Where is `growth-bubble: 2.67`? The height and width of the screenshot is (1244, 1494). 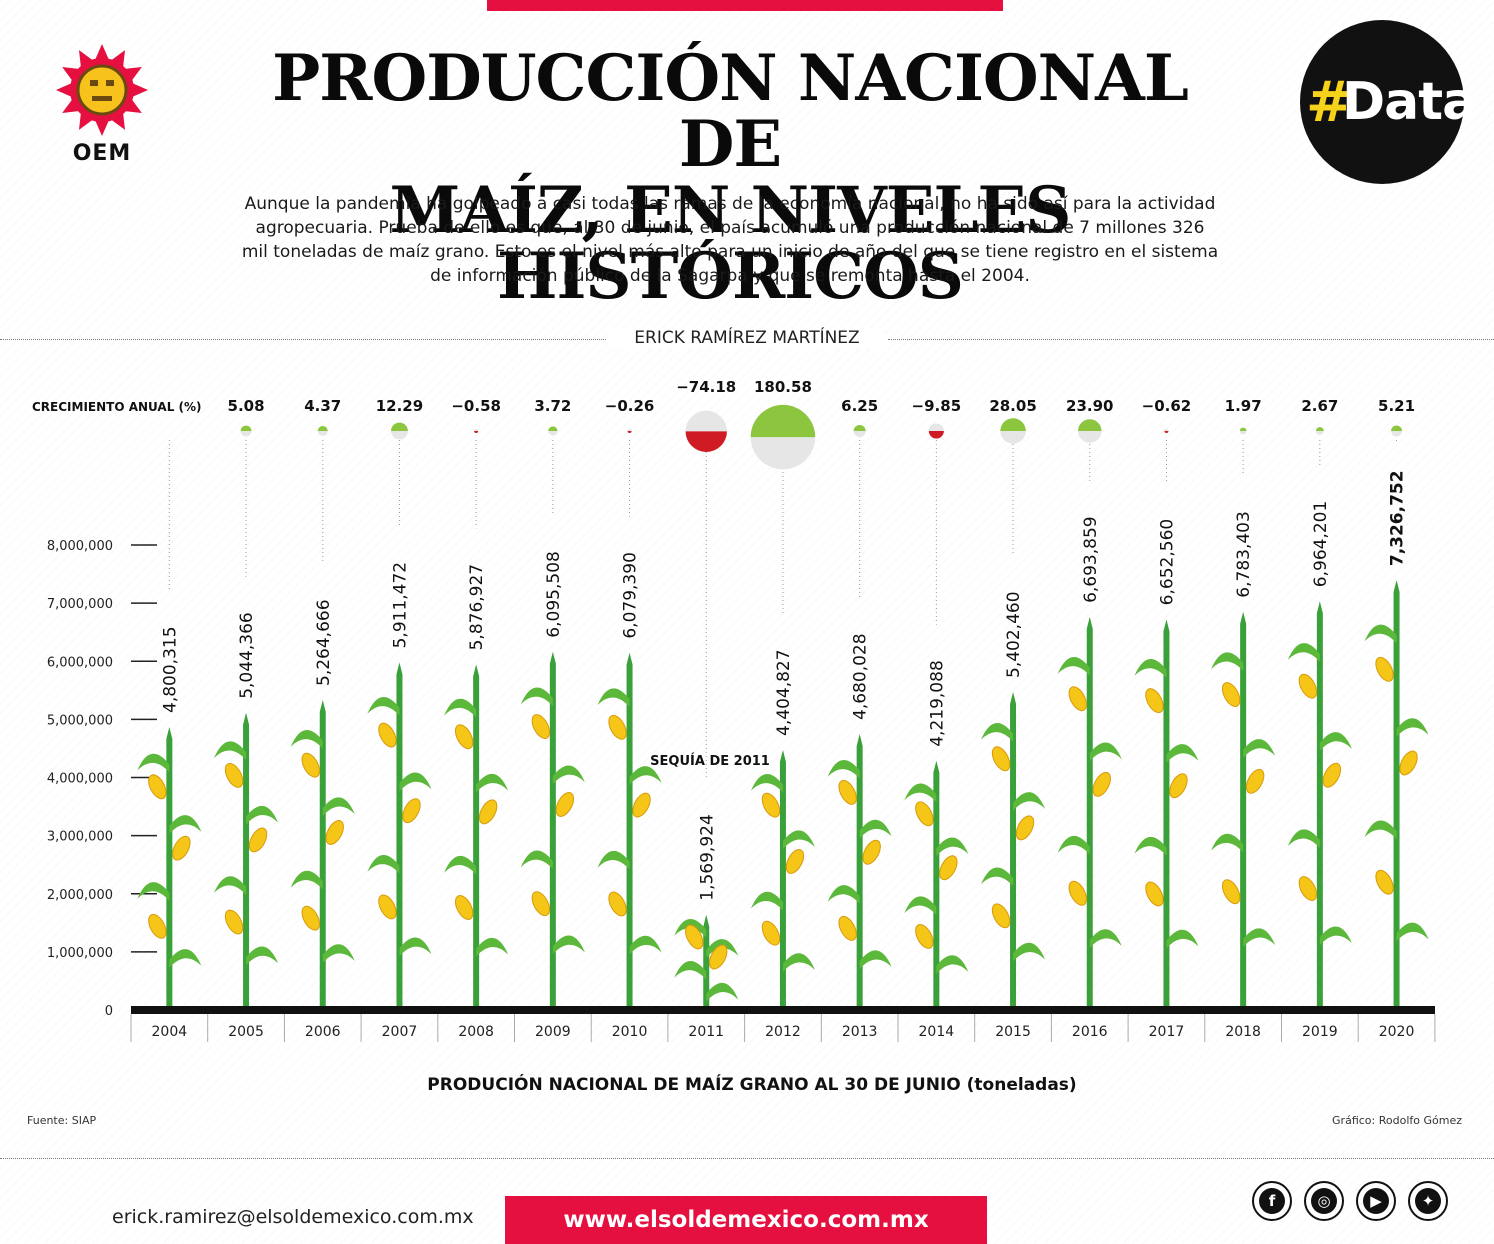
growth-bubble: 2.67 is located at coordinates (1319, 416).